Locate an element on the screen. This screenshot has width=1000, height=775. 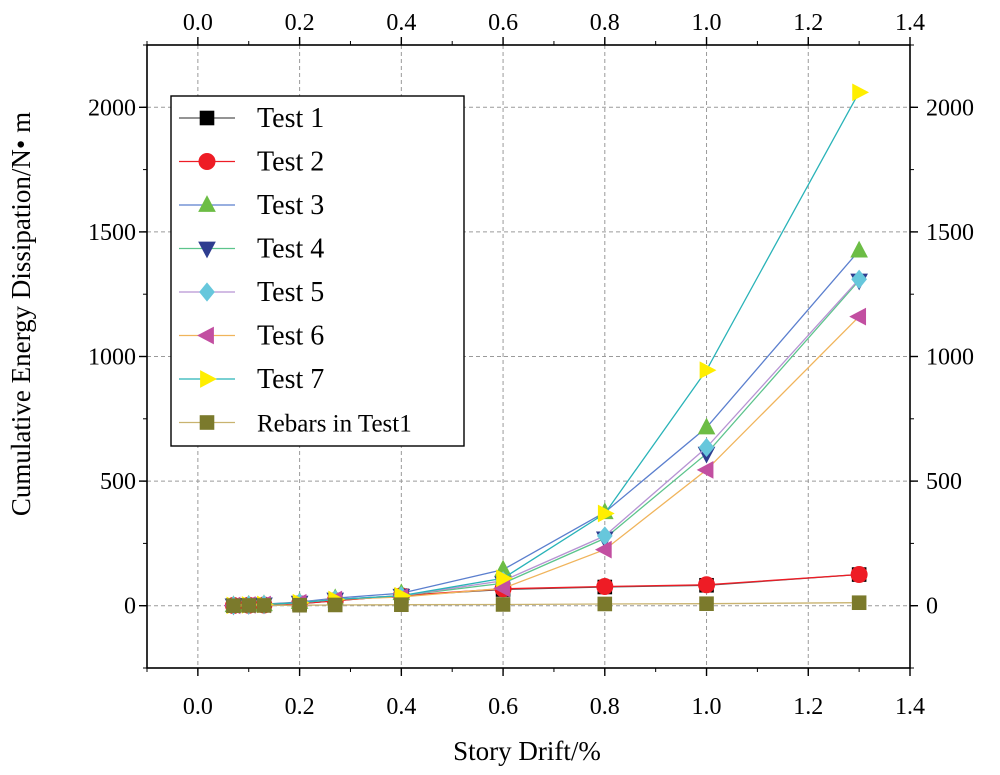
x-axis-label: Story Drift/% is located at coordinates (527, 751).